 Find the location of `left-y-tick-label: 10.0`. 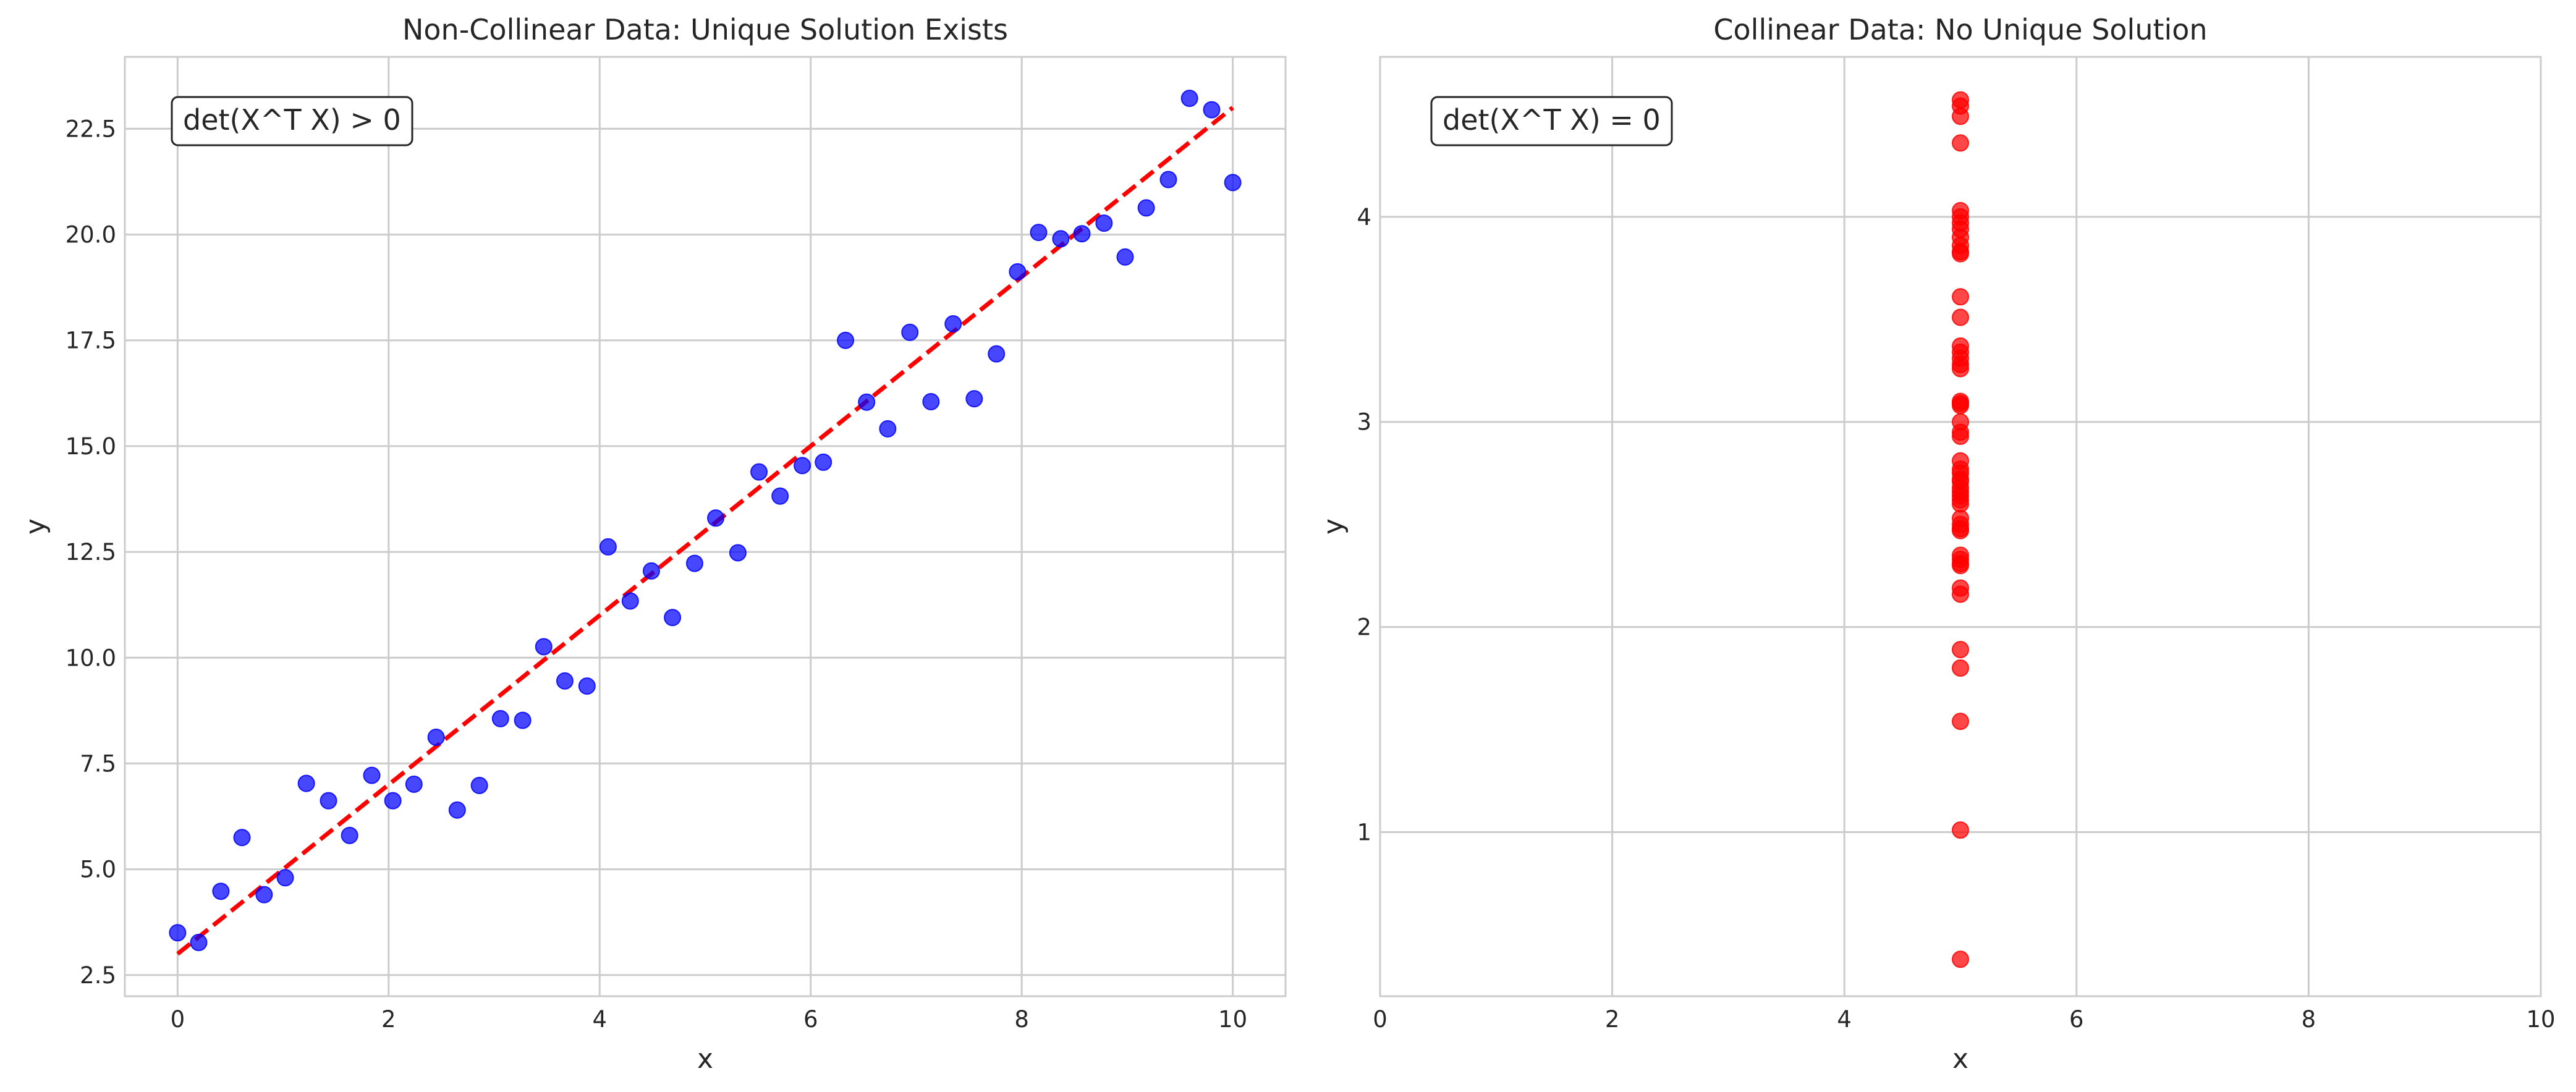

left-y-tick-label: 10.0 is located at coordinates (91, 658).